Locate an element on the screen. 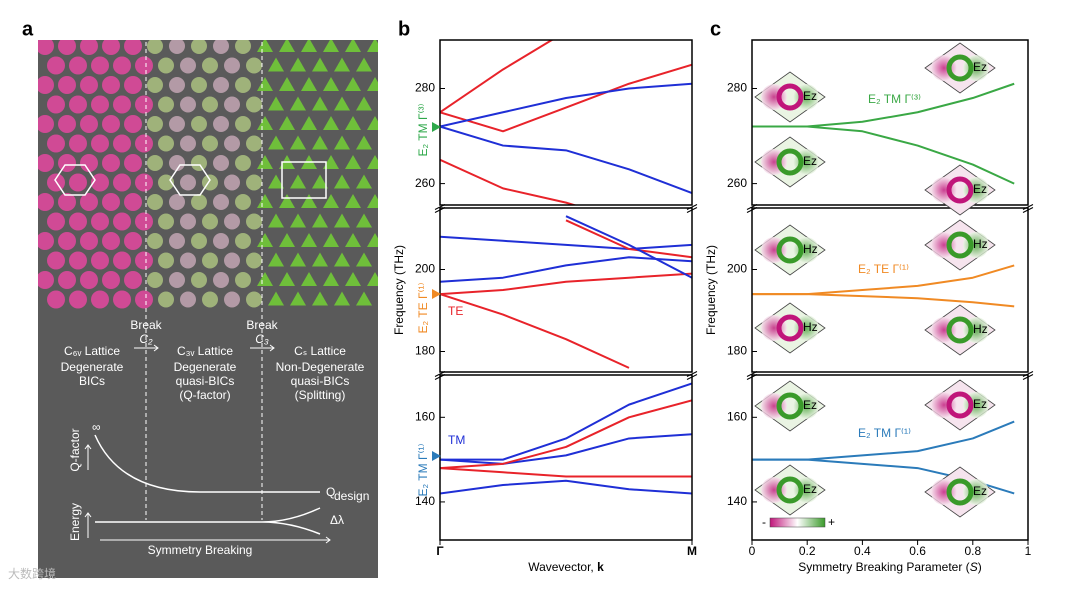 The width and height of the screenshot is (1080, 600). panel-label: a is located at coordinates (28, 29).